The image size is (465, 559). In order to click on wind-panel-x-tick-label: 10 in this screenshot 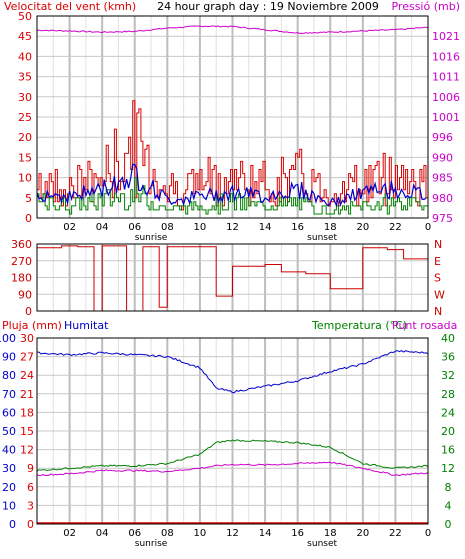, I will do `click(200, 227)`.